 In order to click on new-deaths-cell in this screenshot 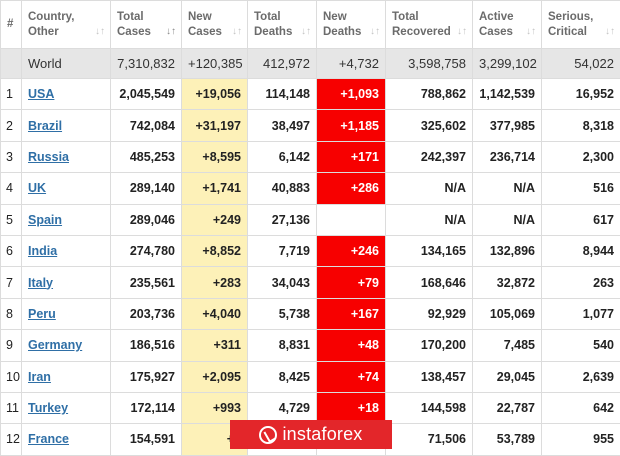, I will do `click(351, 219)`.